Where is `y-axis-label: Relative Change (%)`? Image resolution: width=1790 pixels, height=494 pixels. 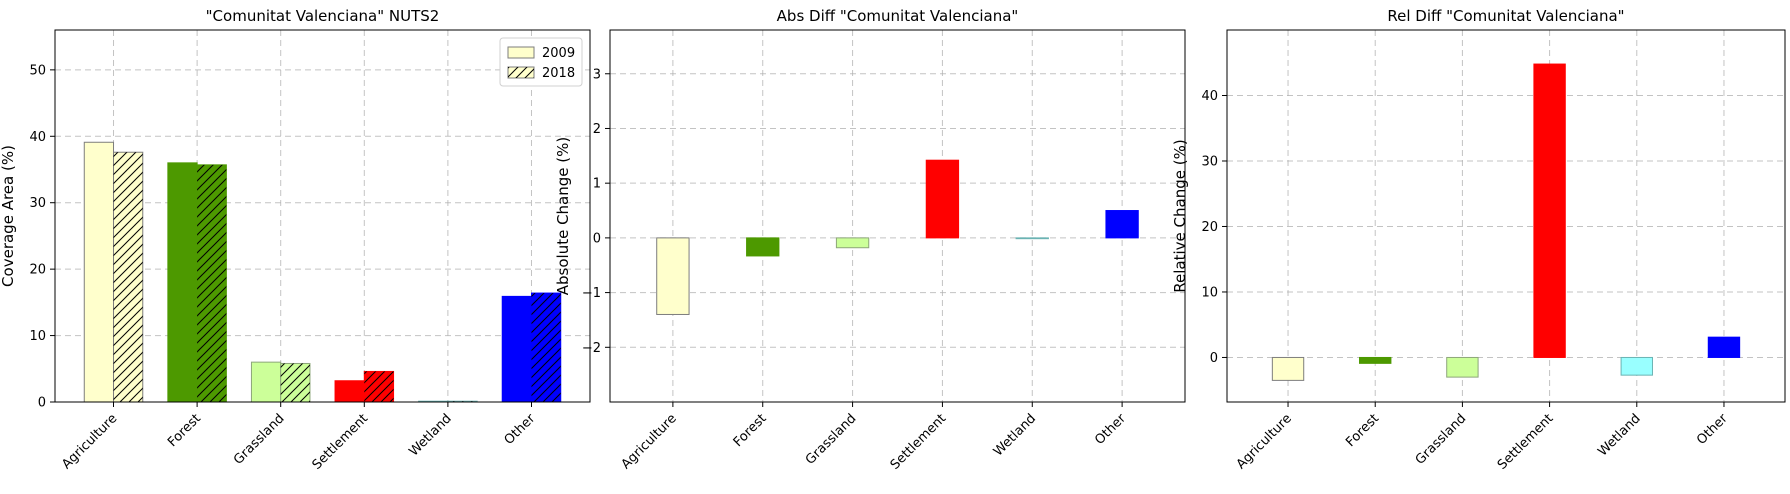
y-axis-label: Relative Change (%) is located at coordinates (1180, 215).